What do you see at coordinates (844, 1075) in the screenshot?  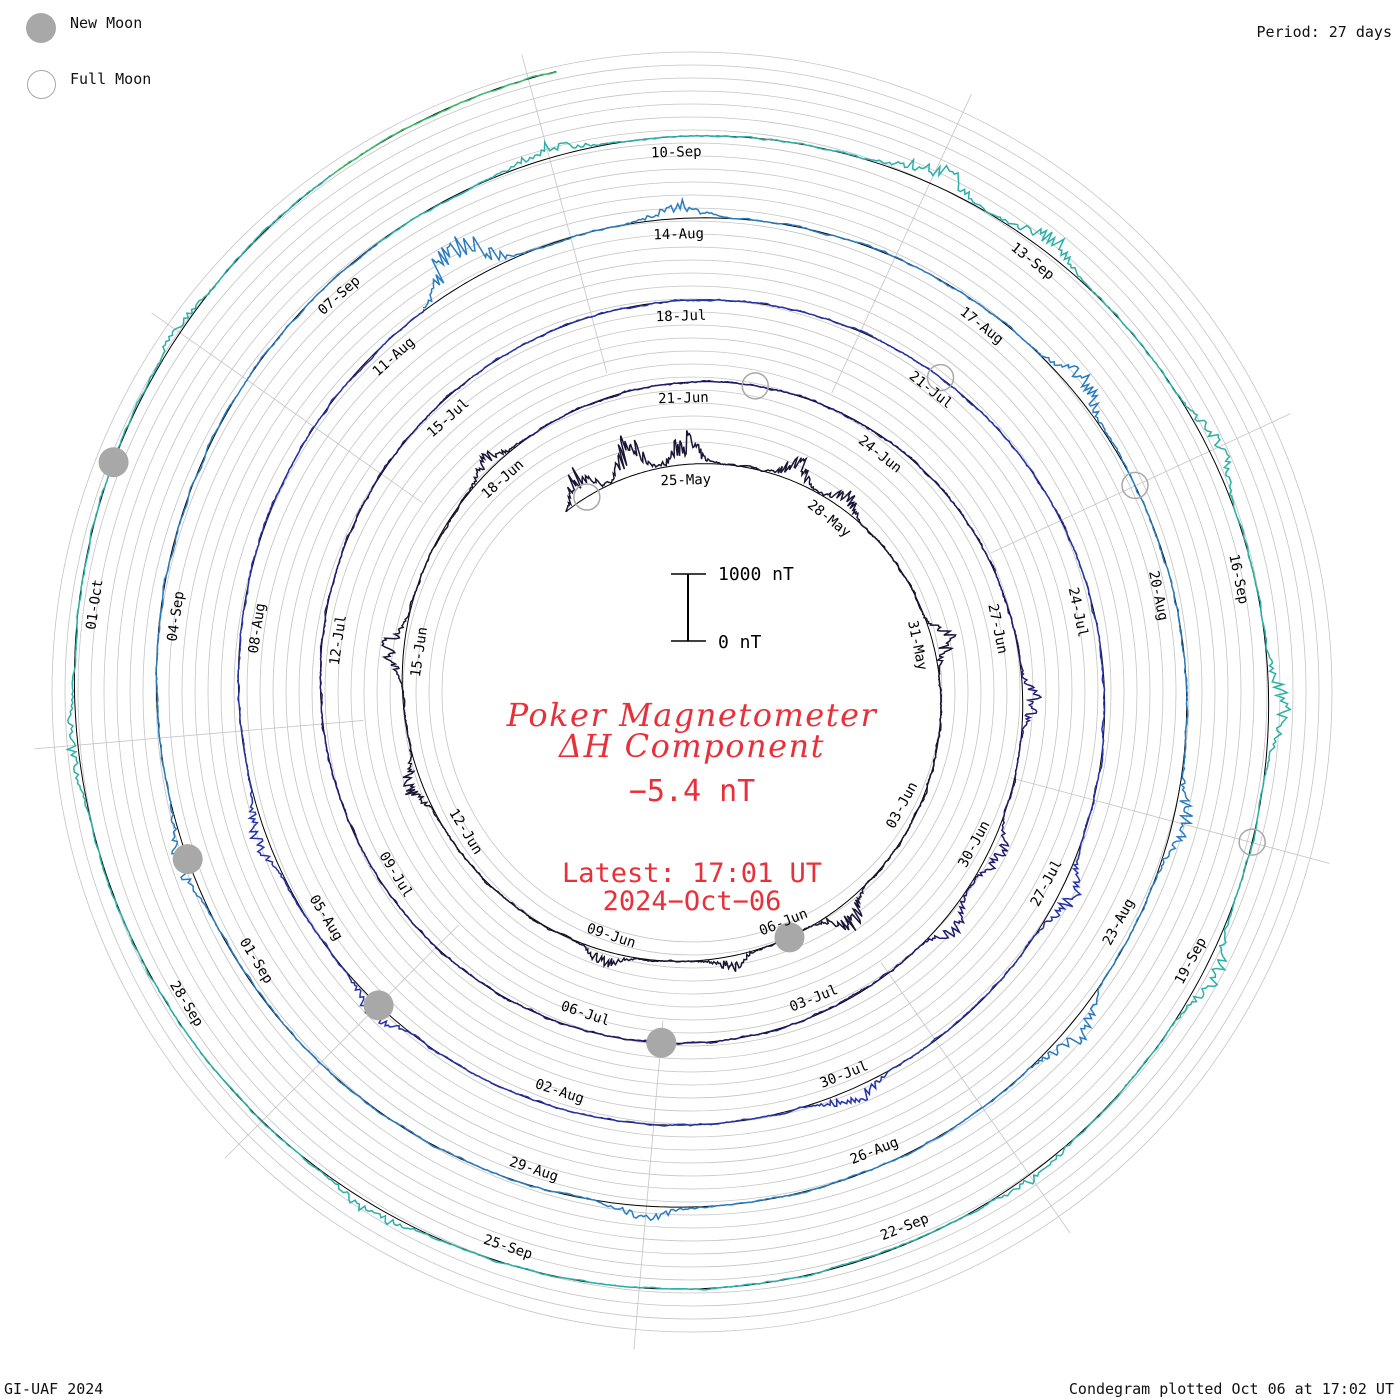 I see `date-label: 30-Jul` at bounding box center [844, 1075].